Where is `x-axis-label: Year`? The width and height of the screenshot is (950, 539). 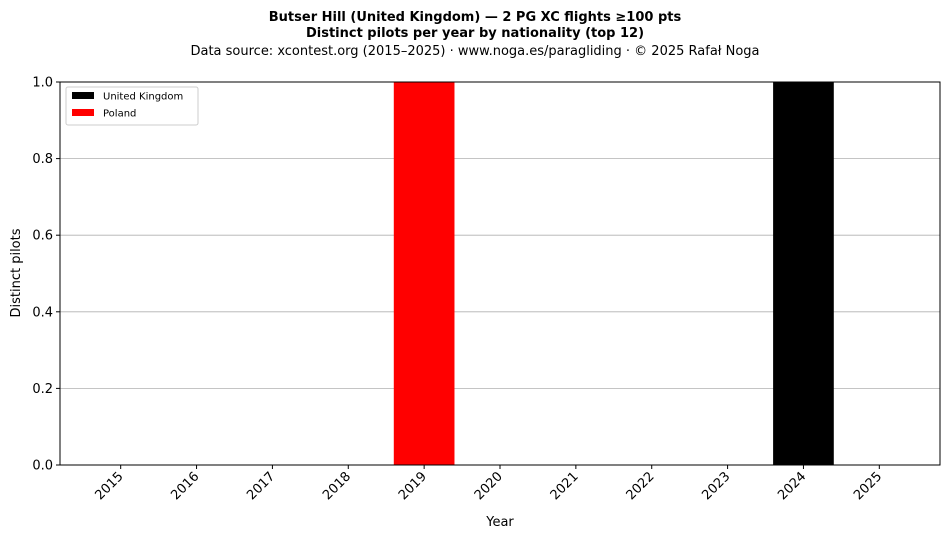 x-axis-label: Year is located at coordinates (499, 522).